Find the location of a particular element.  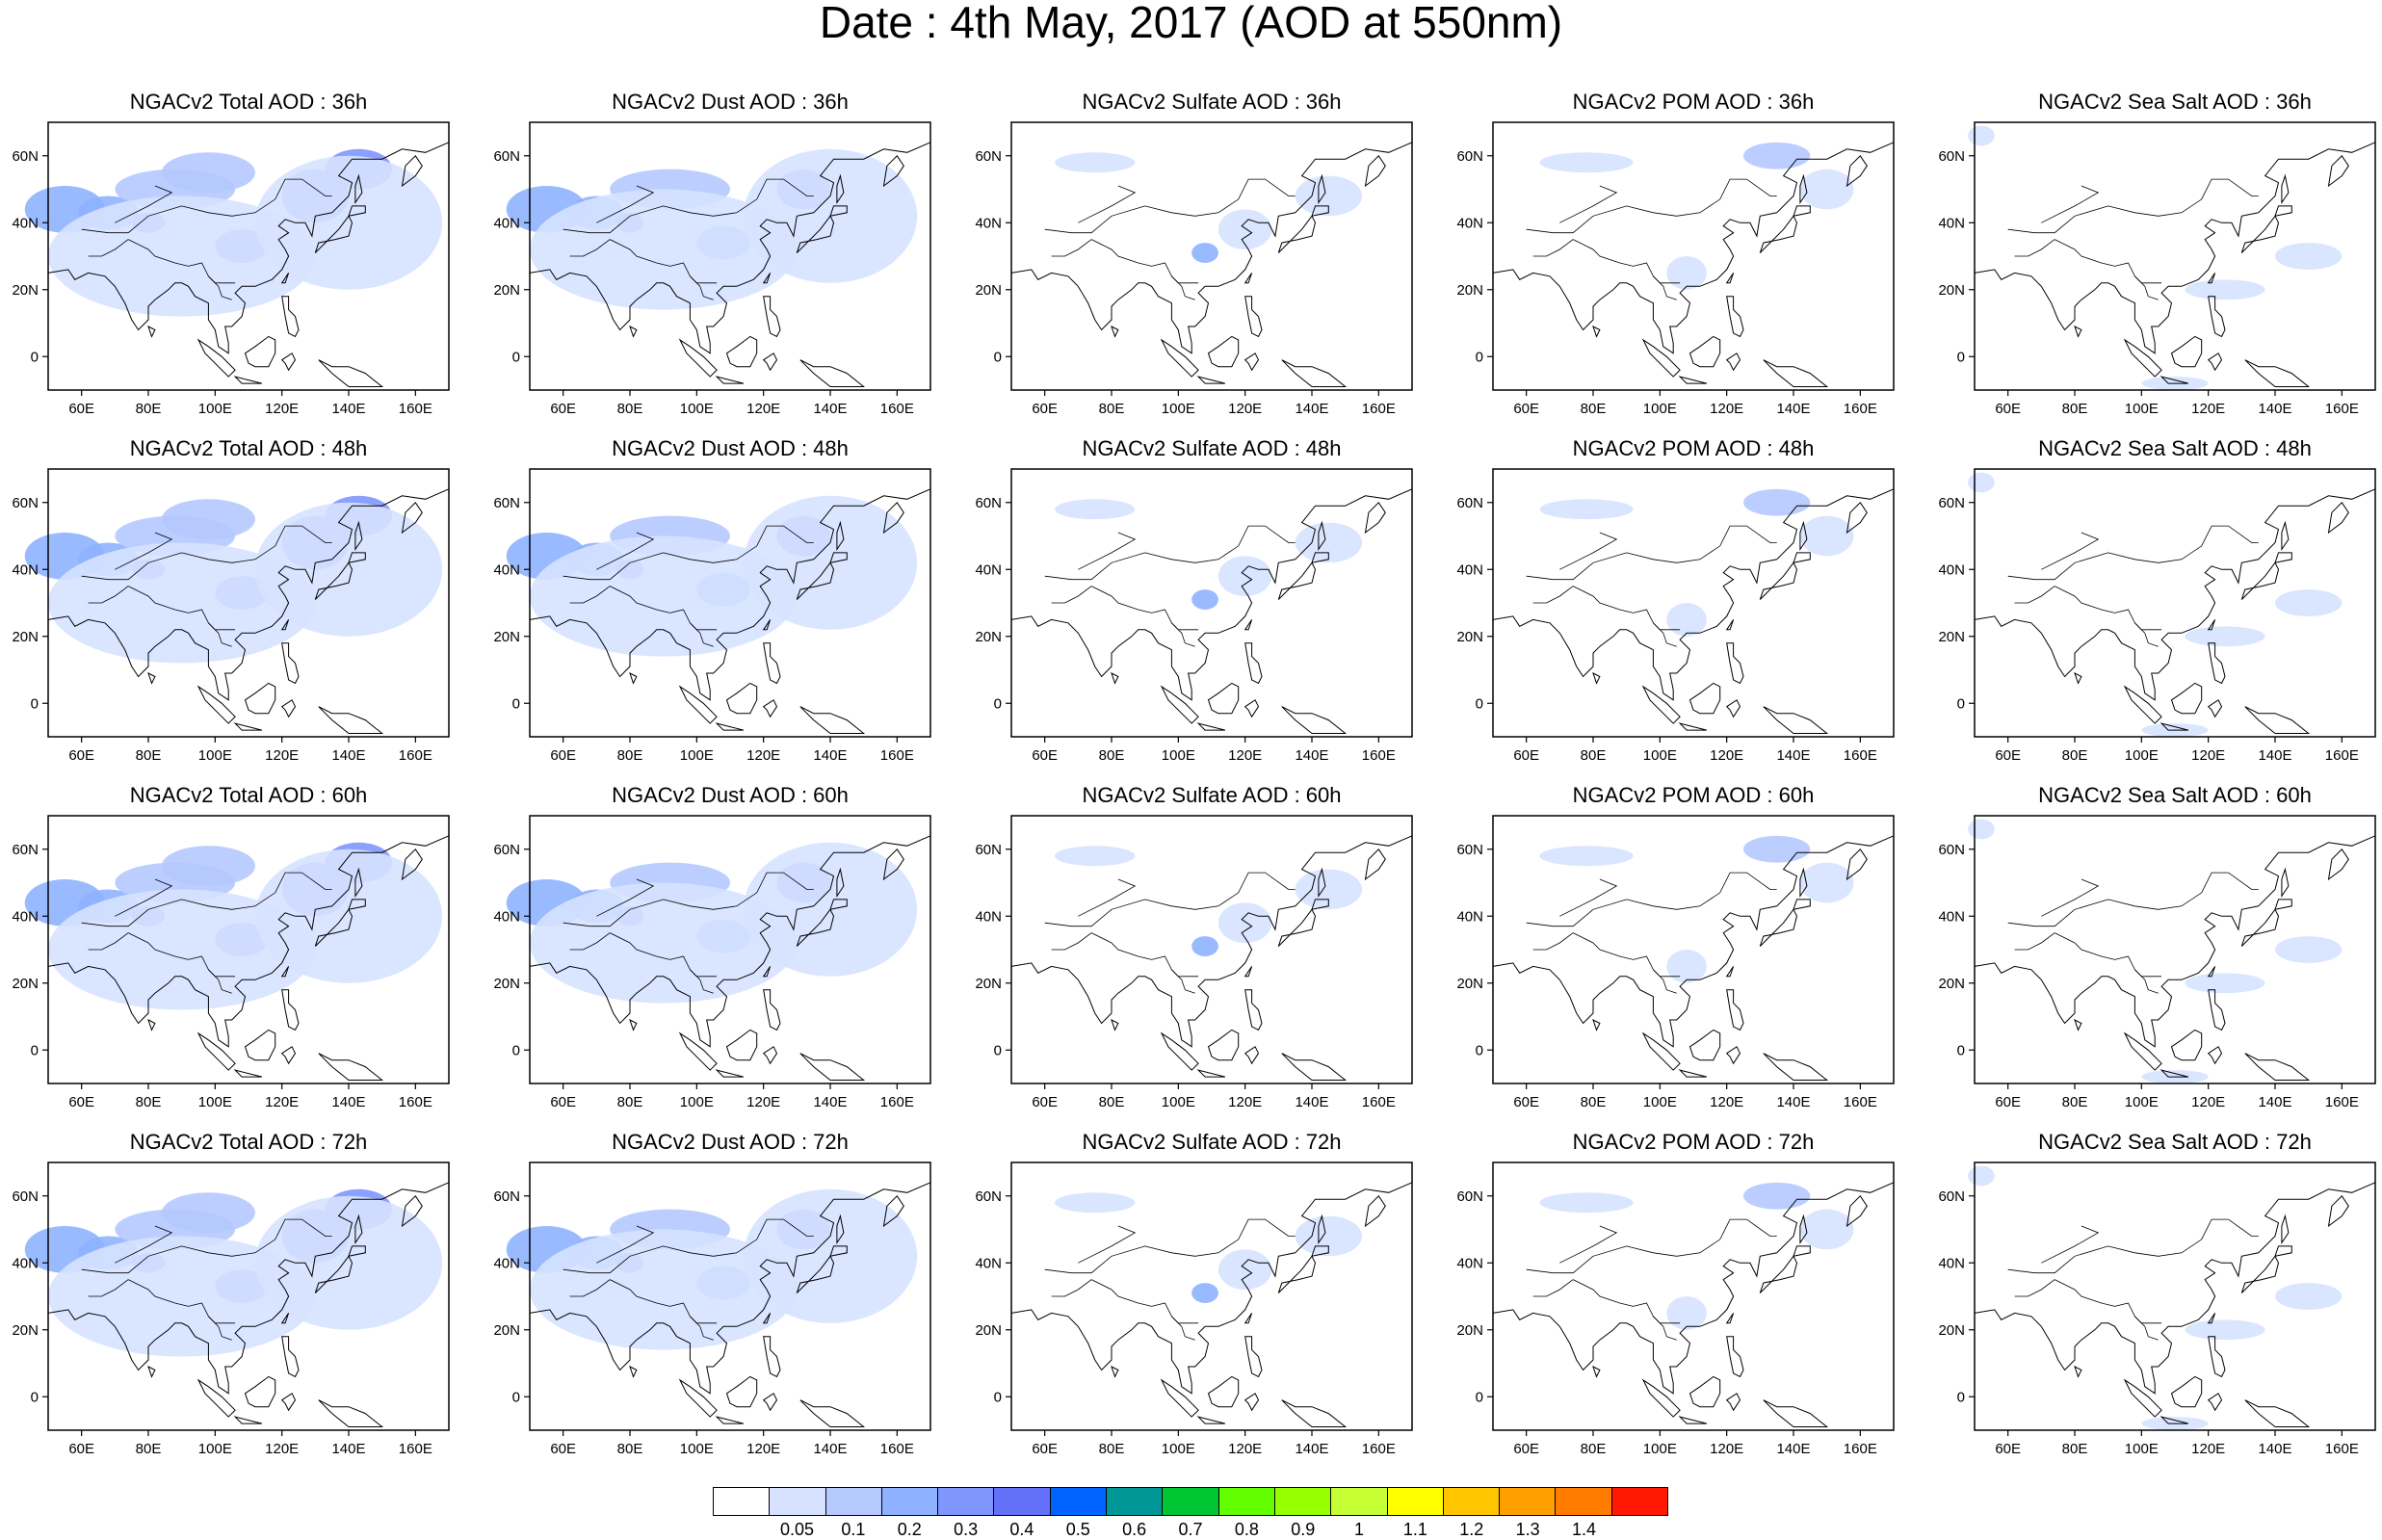

panel-title: NGACv2 POM AOD : 72h is located at coordinates (1694, 1142).